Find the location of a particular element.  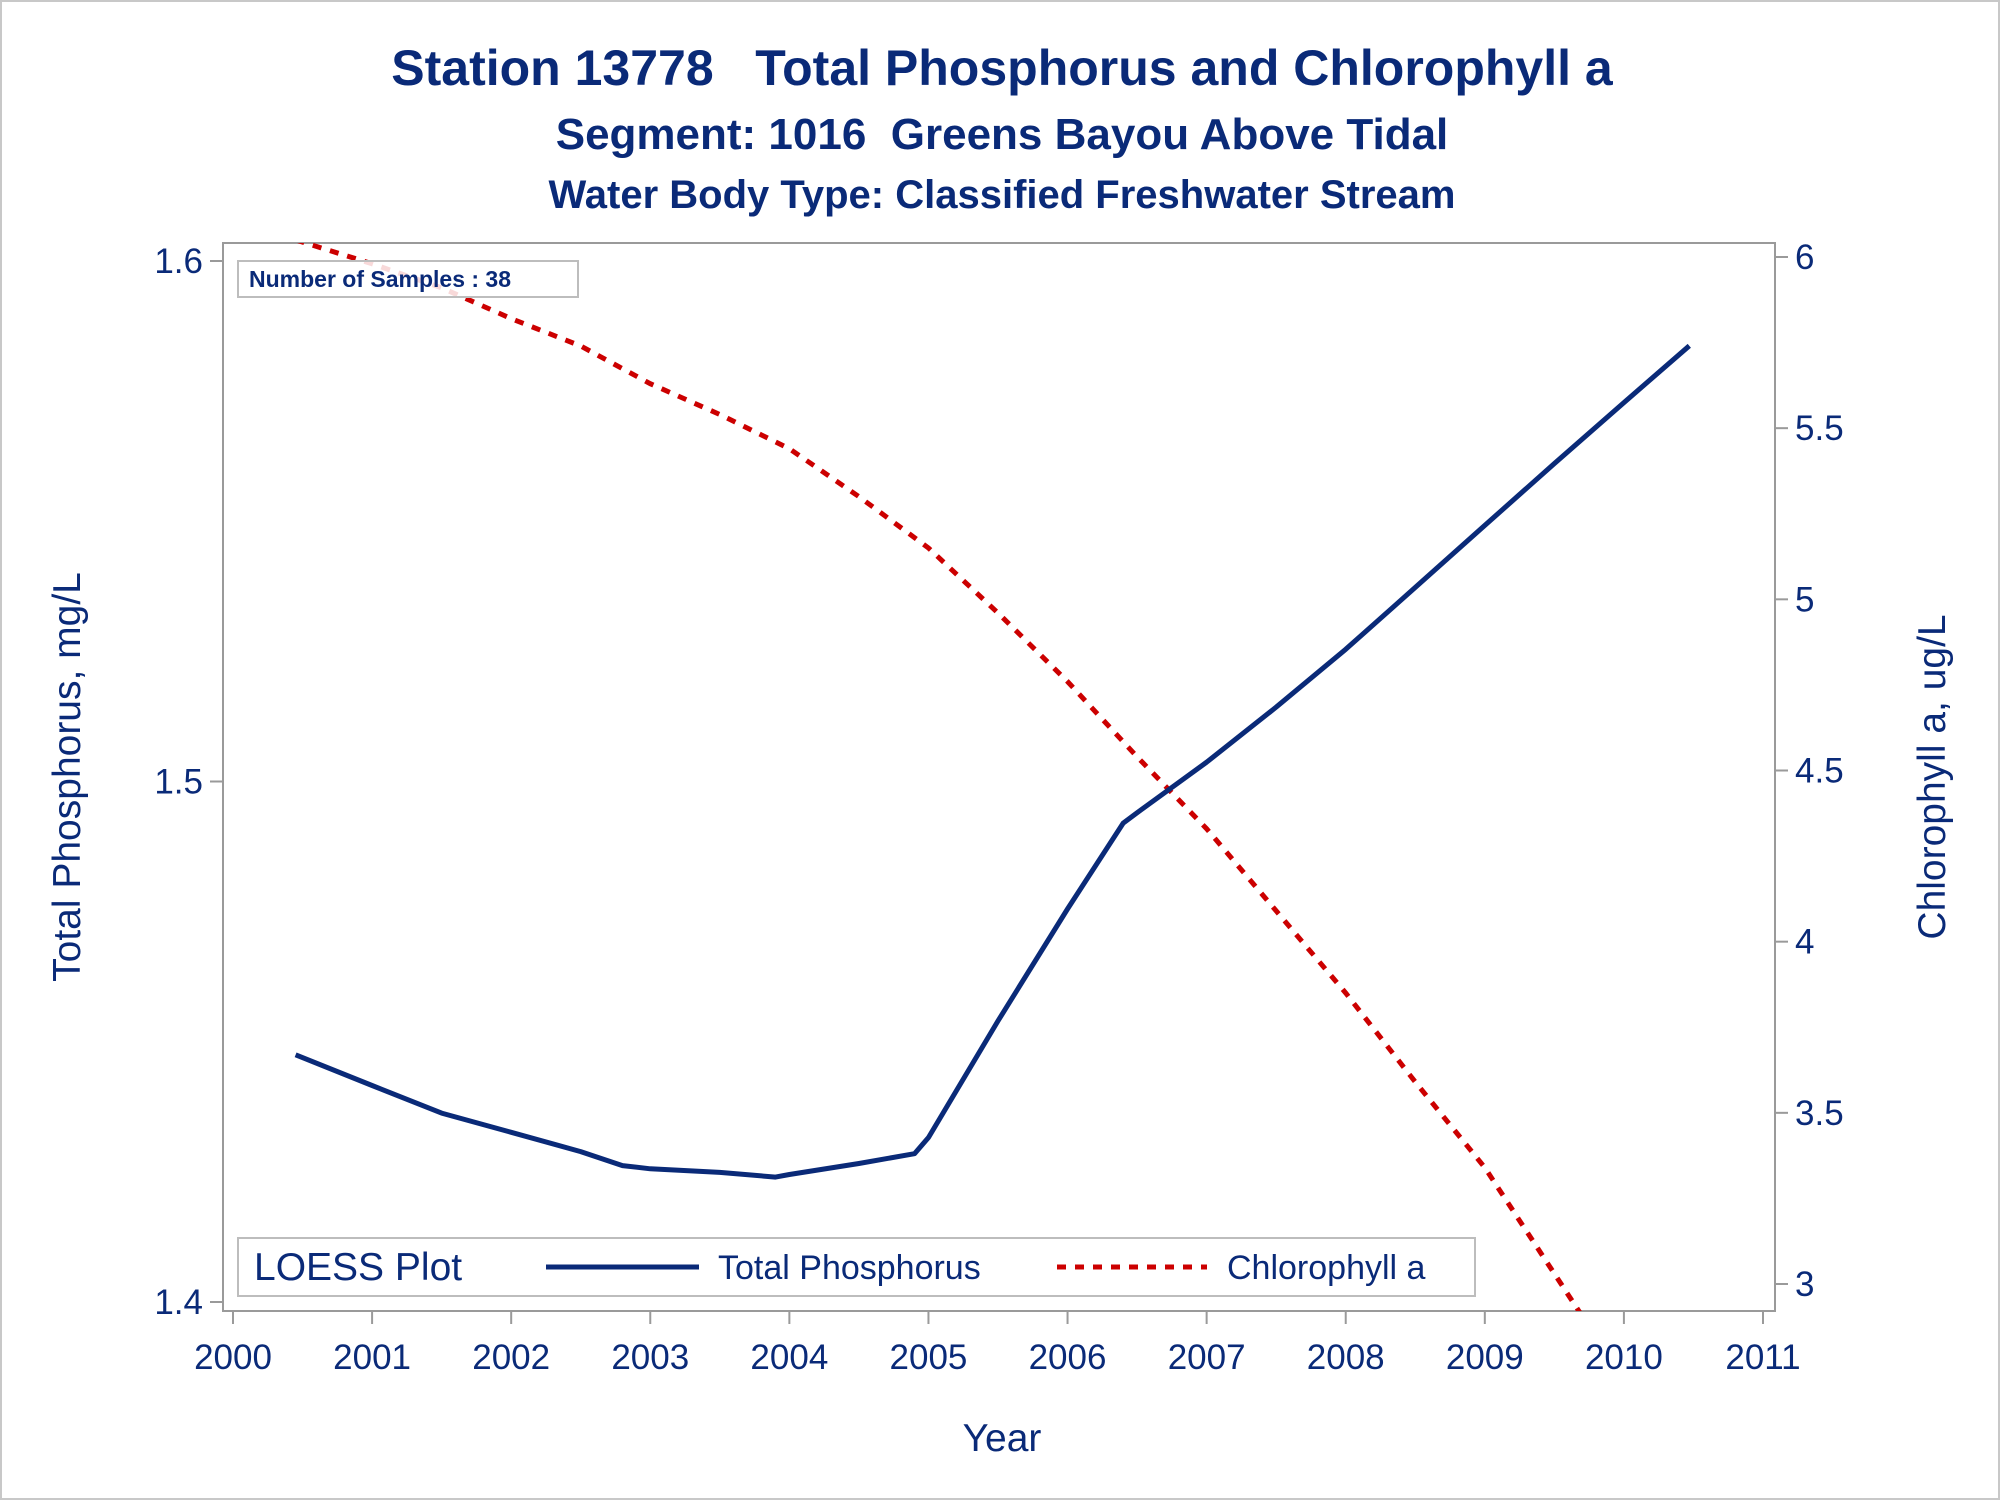

left-y-tick-label: 1.4 is located at coordinates (178, 1302).